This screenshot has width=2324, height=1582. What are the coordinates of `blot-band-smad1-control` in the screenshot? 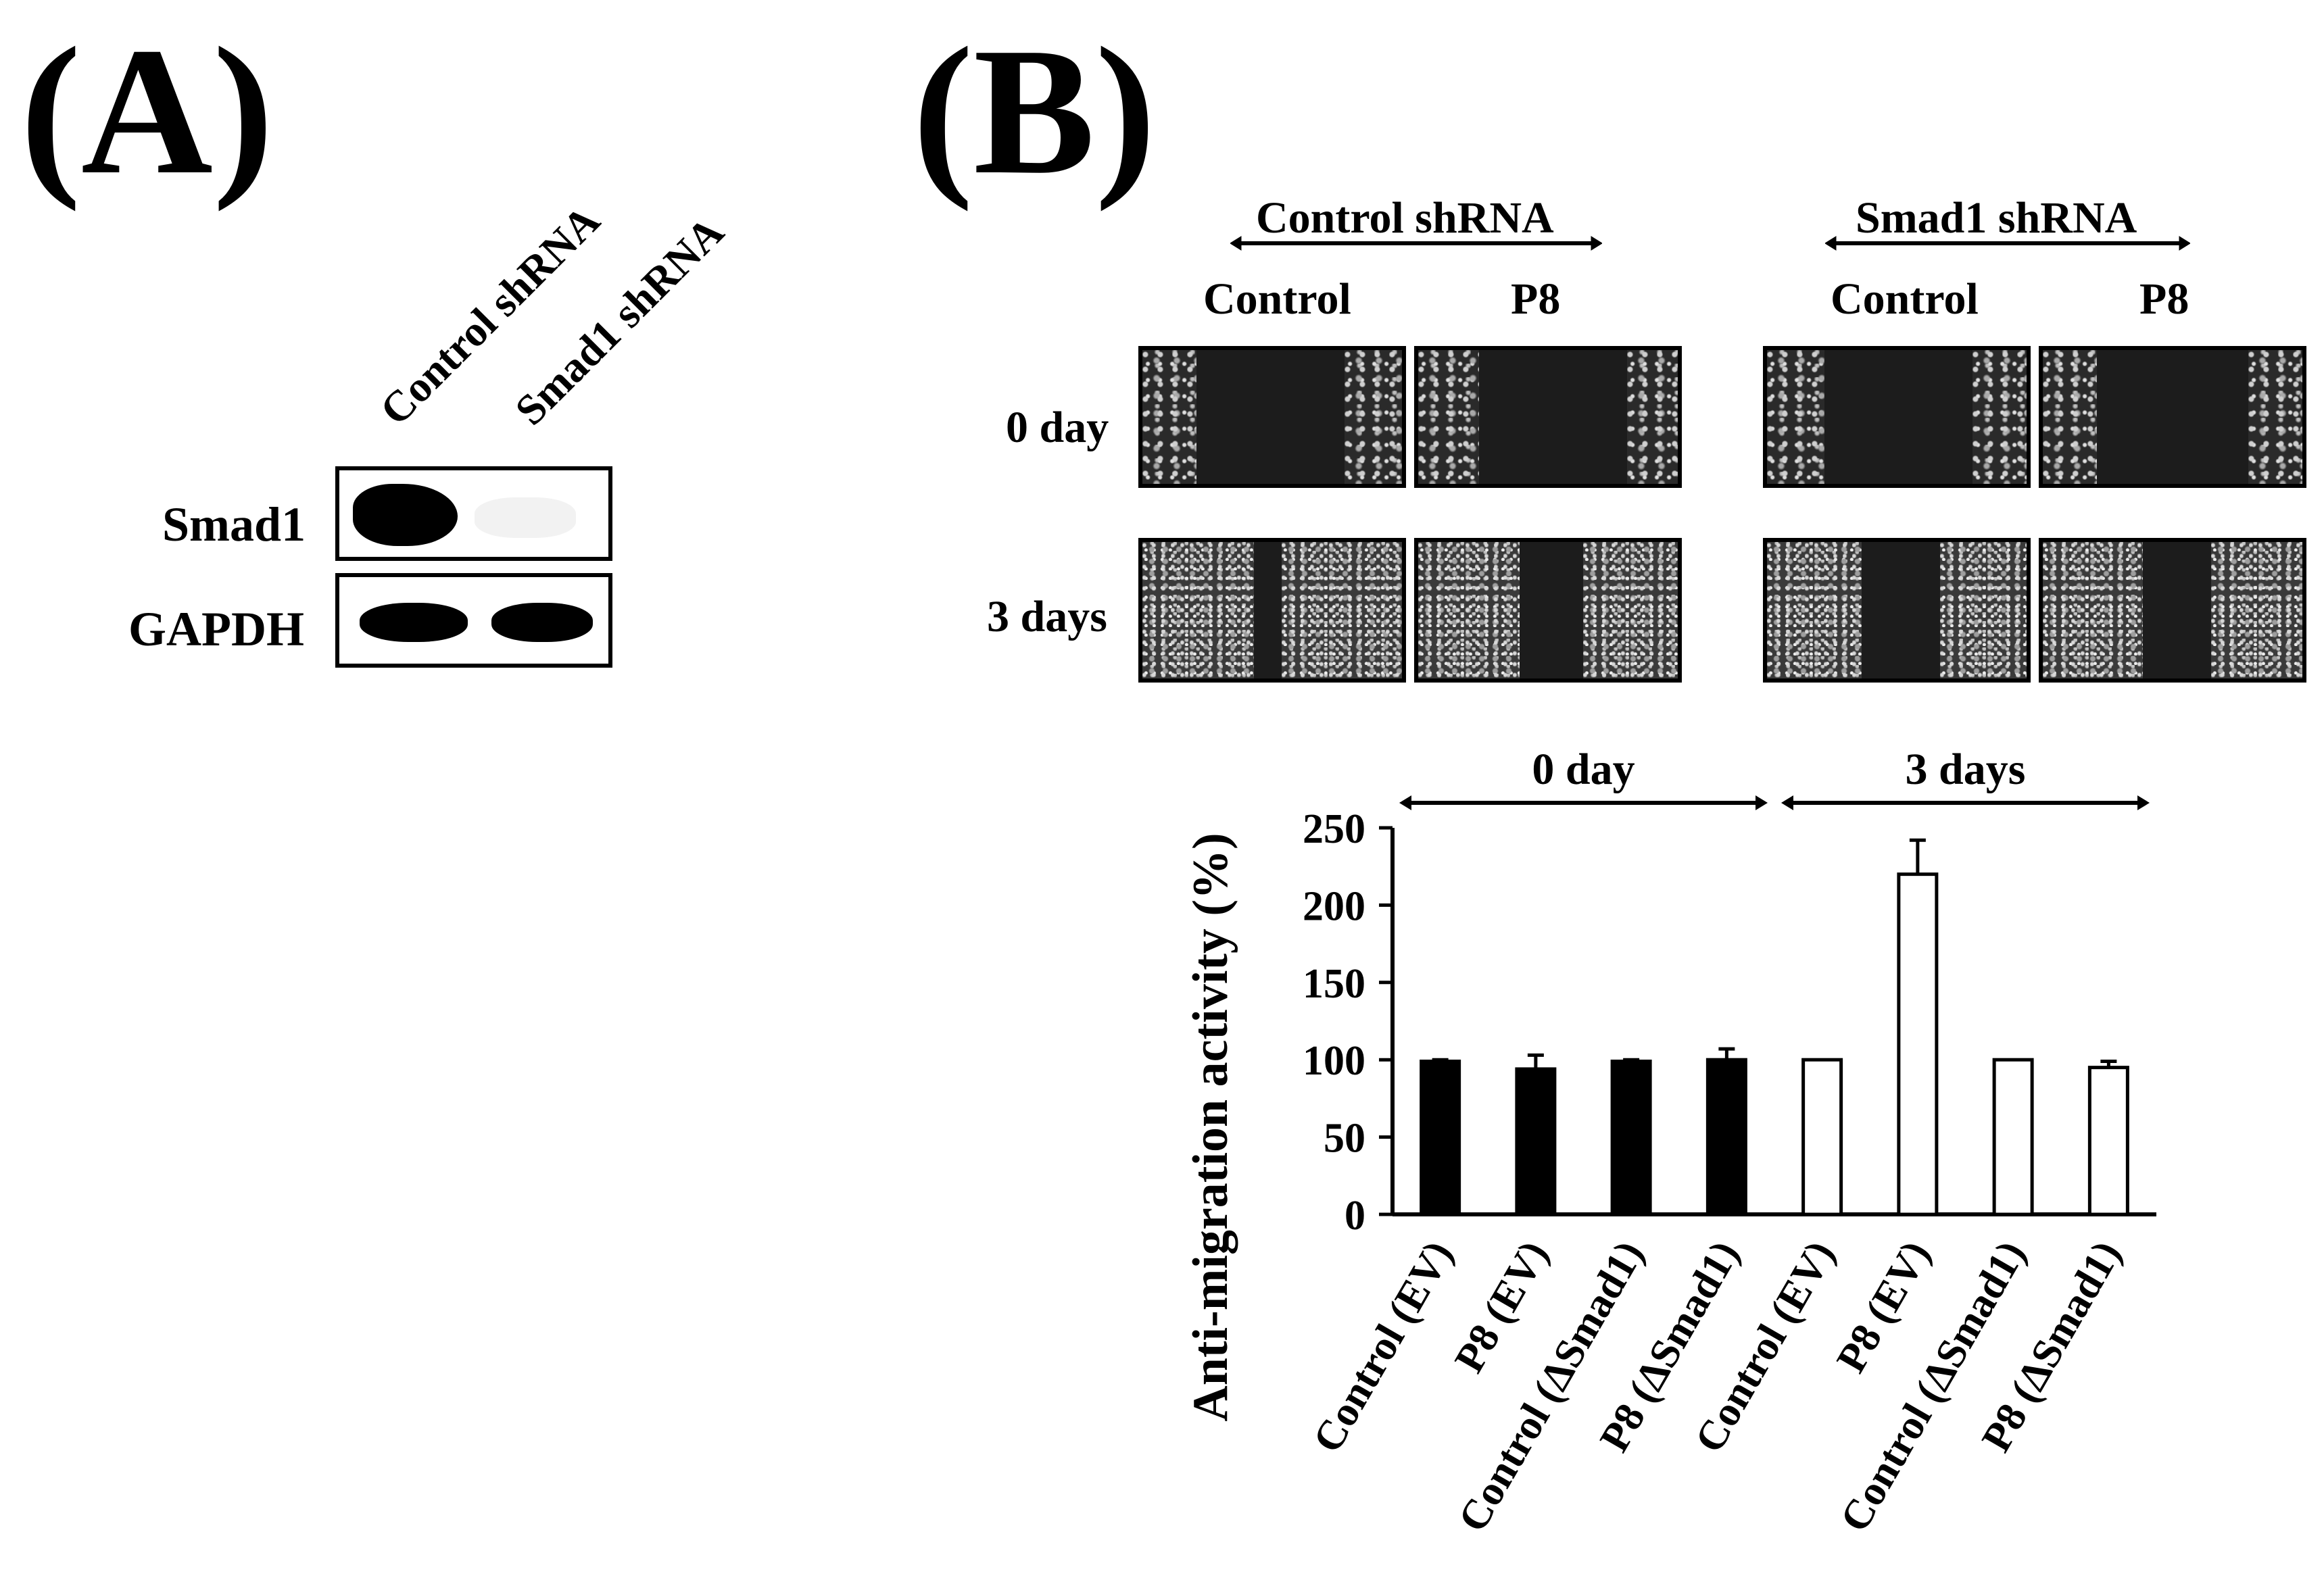 It's located at (406, 515).